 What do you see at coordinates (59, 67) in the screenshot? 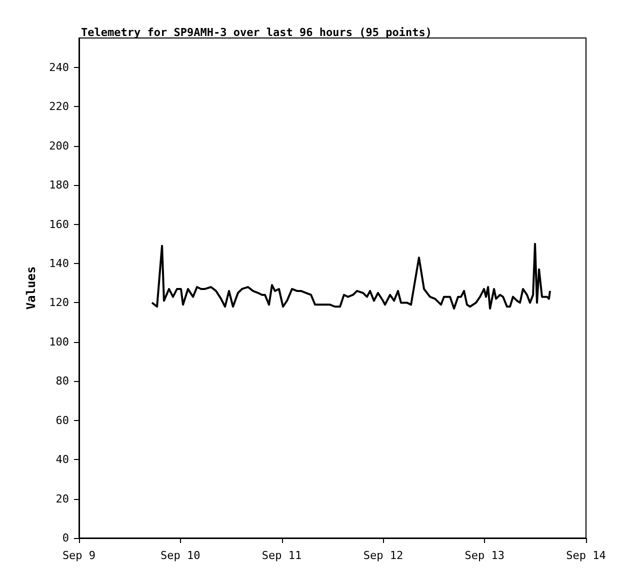
I see `y-tick-label: 240` at bounding box center [59, 67].